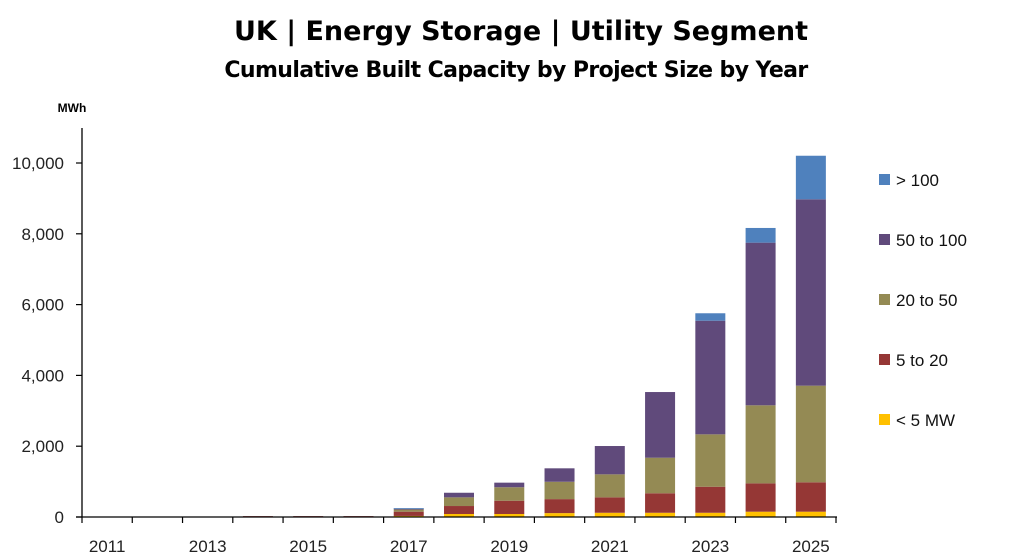  What do you see at coordinates (610, 546) in the screenshot?
I see `x-tick-label: 2021` at bounding box center [610, 546].